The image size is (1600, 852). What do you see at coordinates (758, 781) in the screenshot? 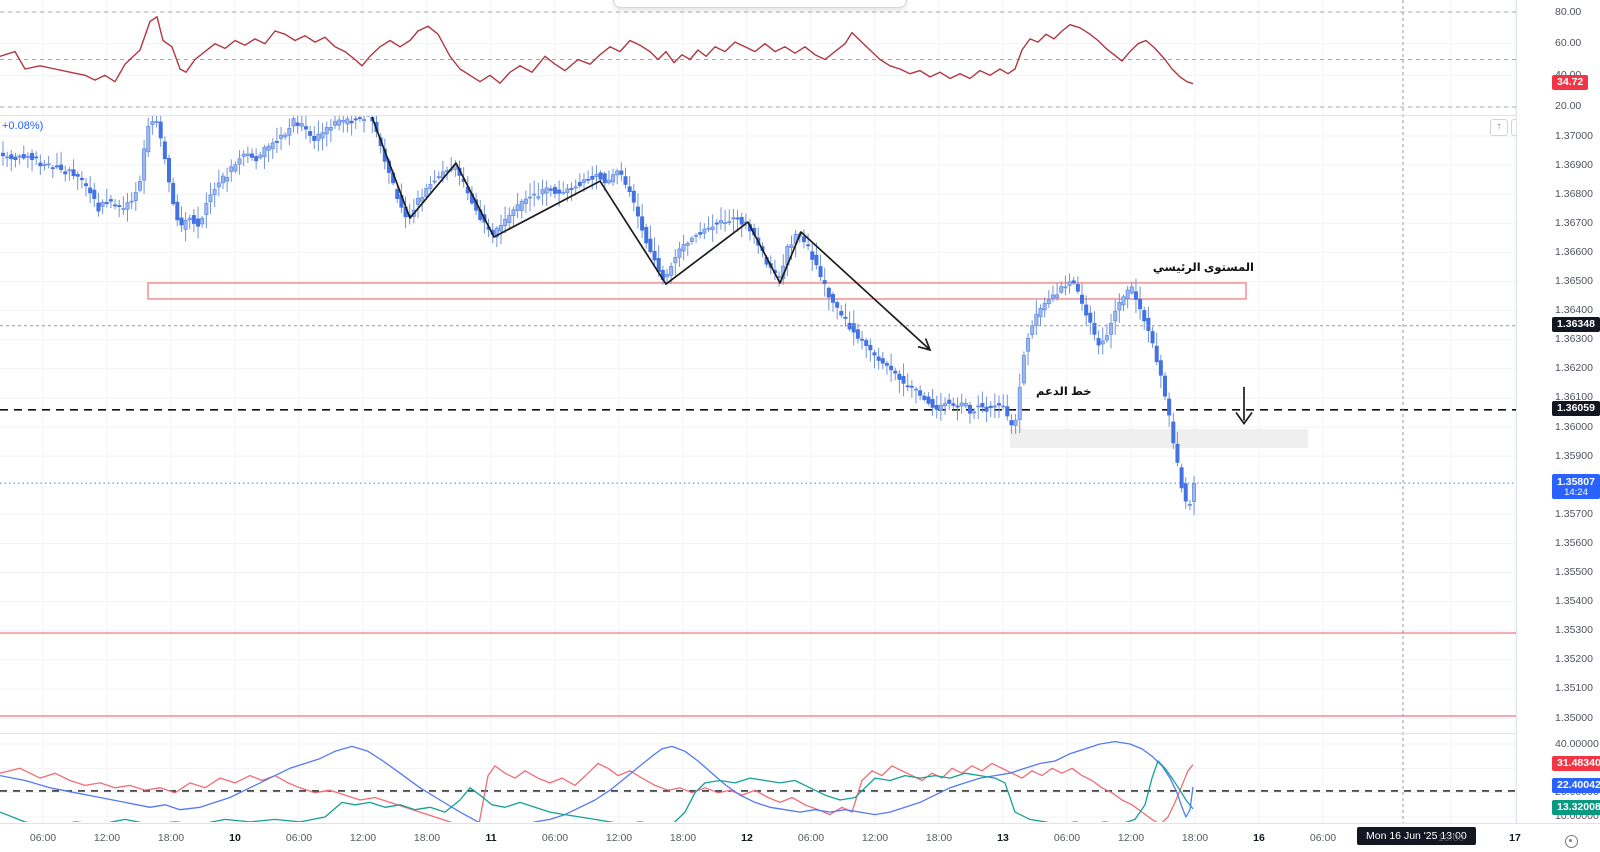
I see `dmi-pane` at bounding box center [758, 781].